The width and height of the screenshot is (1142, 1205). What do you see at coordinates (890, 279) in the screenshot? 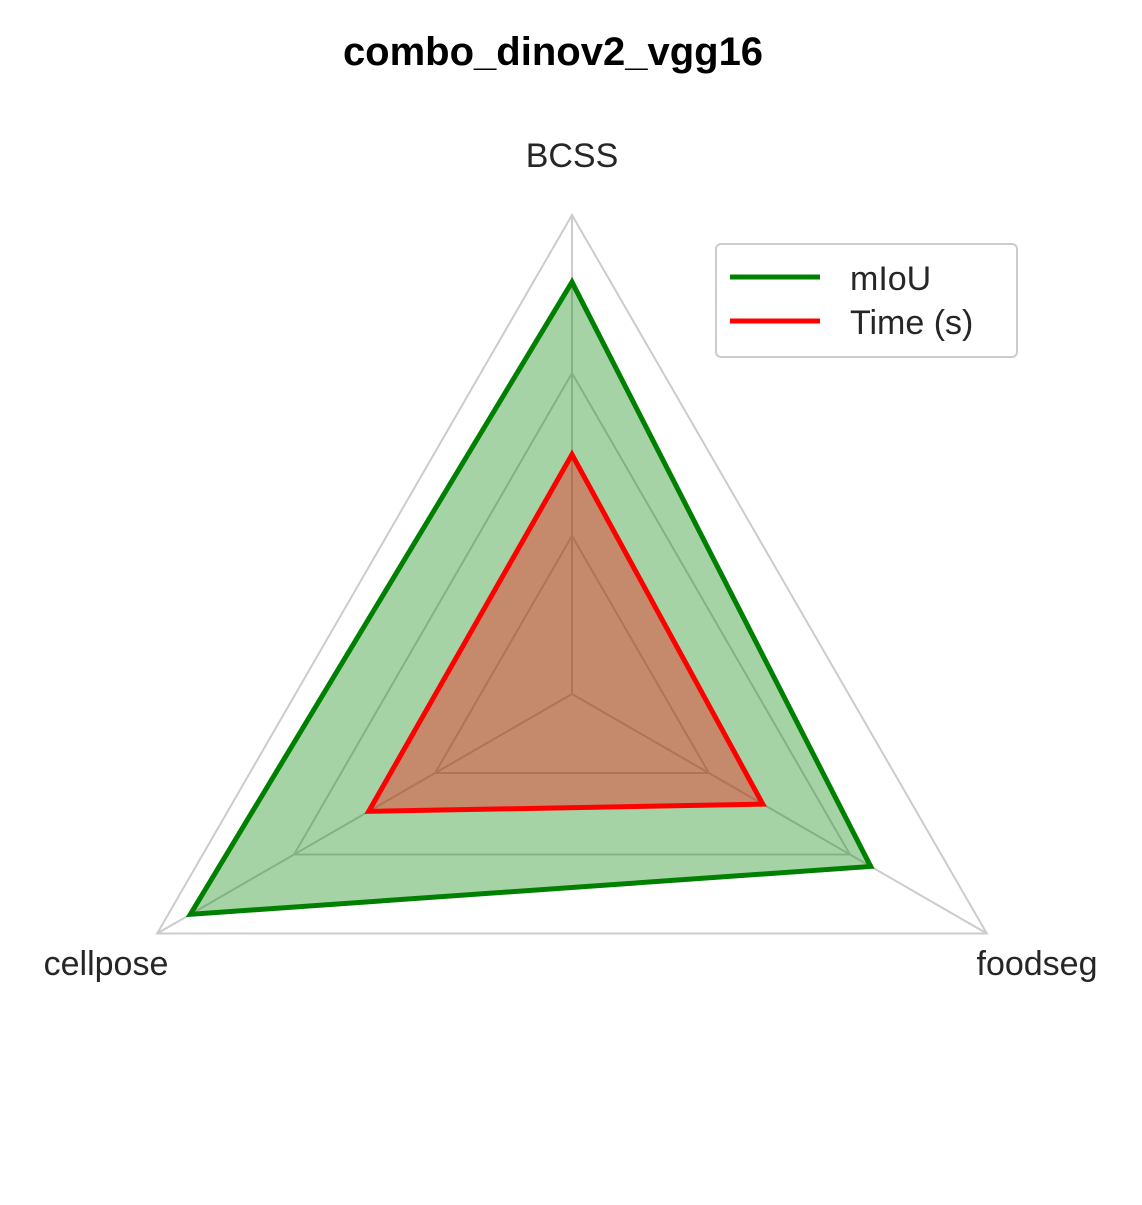
I see `legend-label-miou: mIoU` at bounding box center [890, 279].